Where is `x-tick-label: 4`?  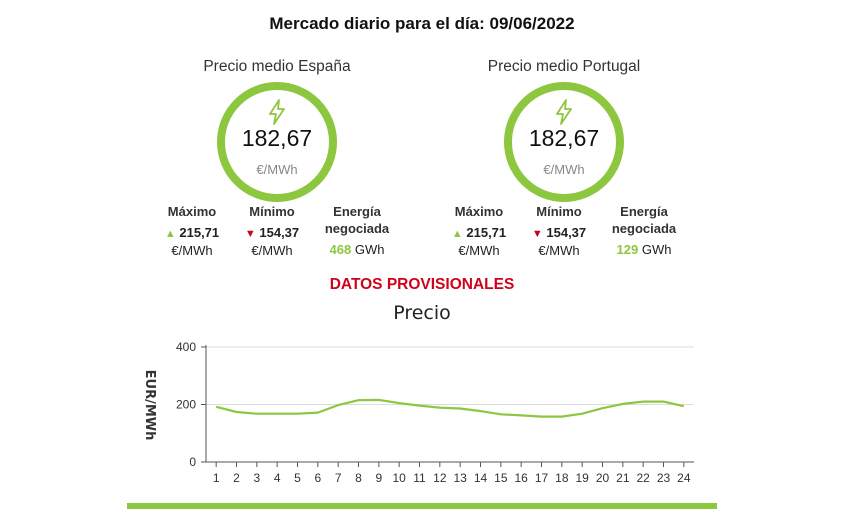 x-tick-label: 4 is located at coordinates (277, 478).